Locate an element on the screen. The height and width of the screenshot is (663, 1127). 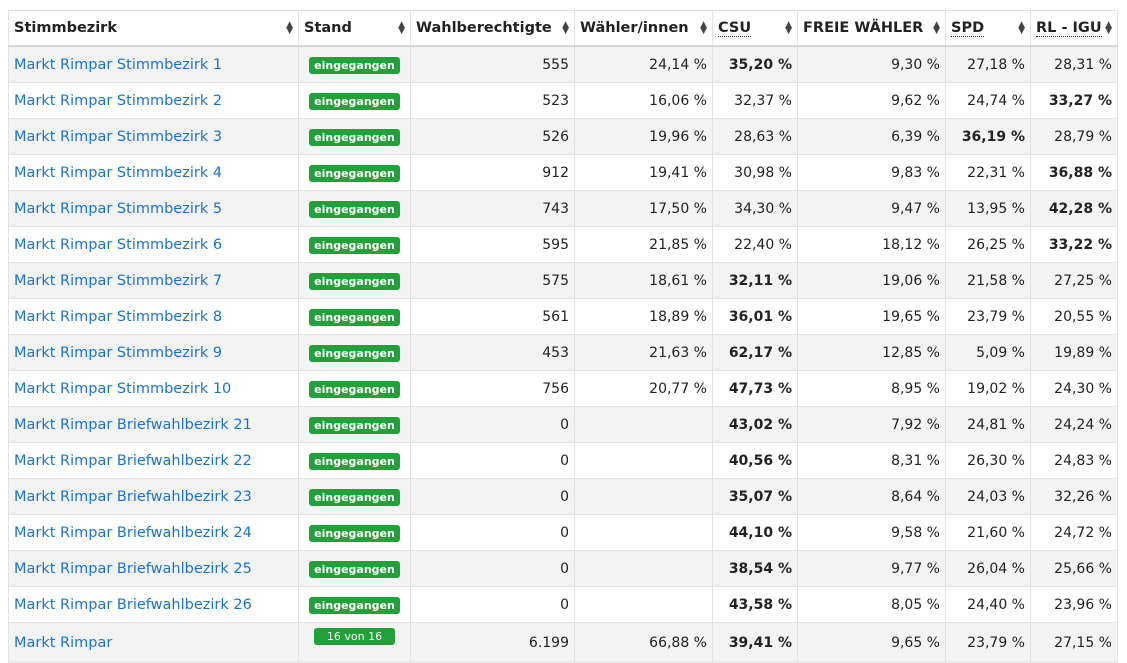
cell-spd: 13,95 % is located at coordinates (988, 208).